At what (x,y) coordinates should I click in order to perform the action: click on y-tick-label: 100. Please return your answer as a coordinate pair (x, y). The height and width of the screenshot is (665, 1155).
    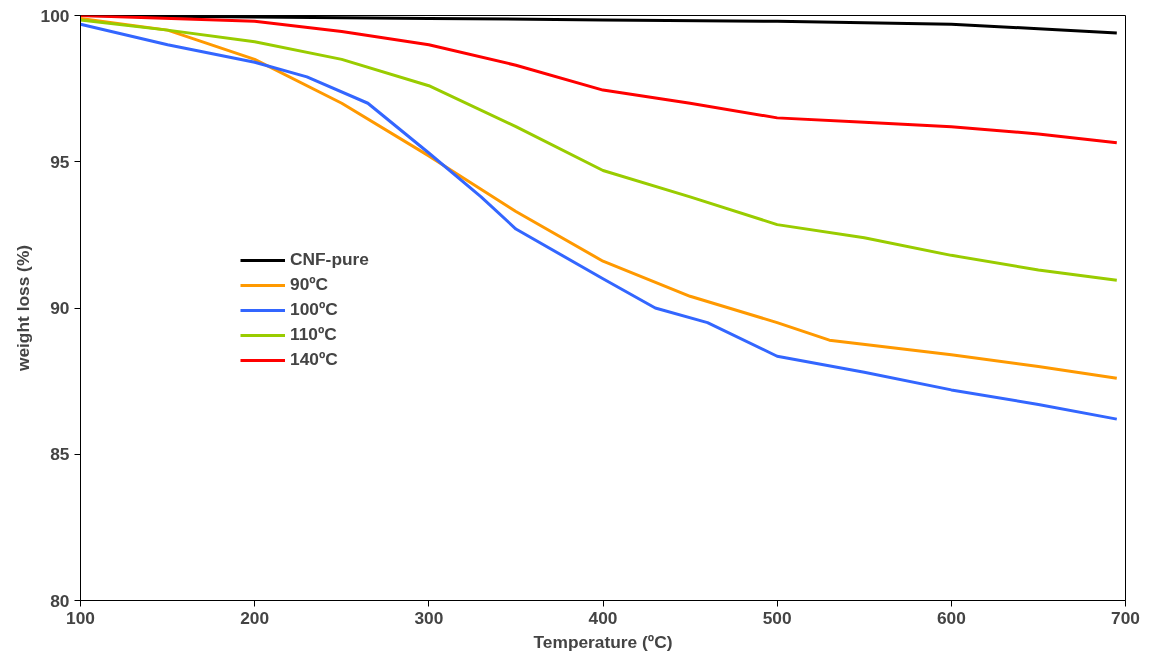
    Looking at the image, I should click on (55, 15).